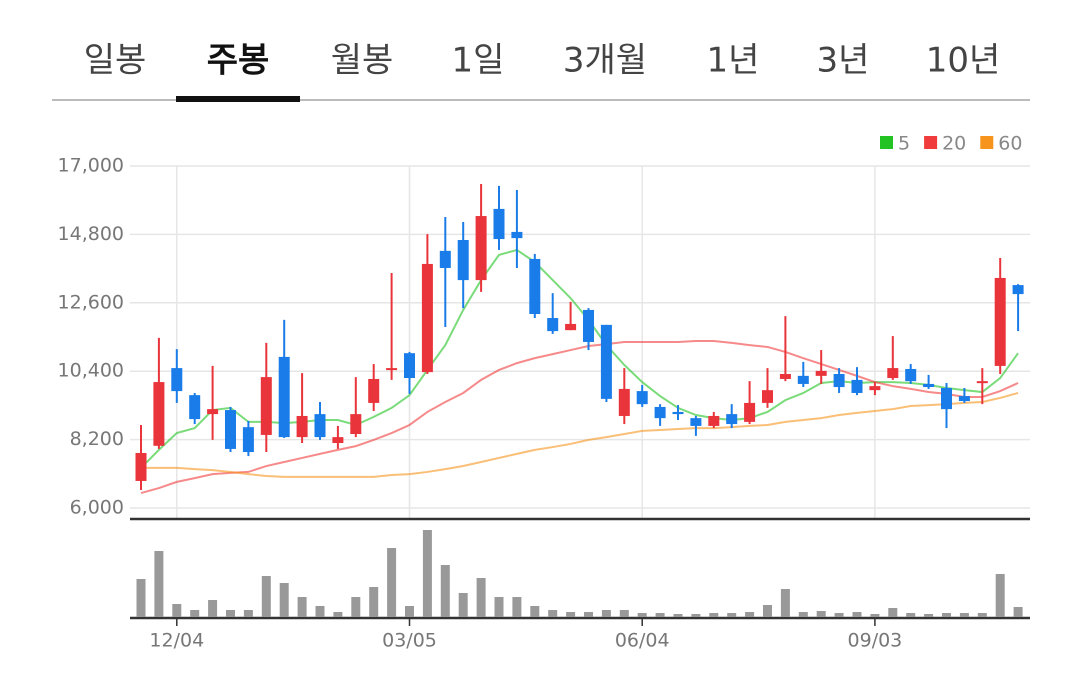  Describe the element at coordinates (97, 508) in the screenshot. I see `y-tick-label: 6,000` at that location.